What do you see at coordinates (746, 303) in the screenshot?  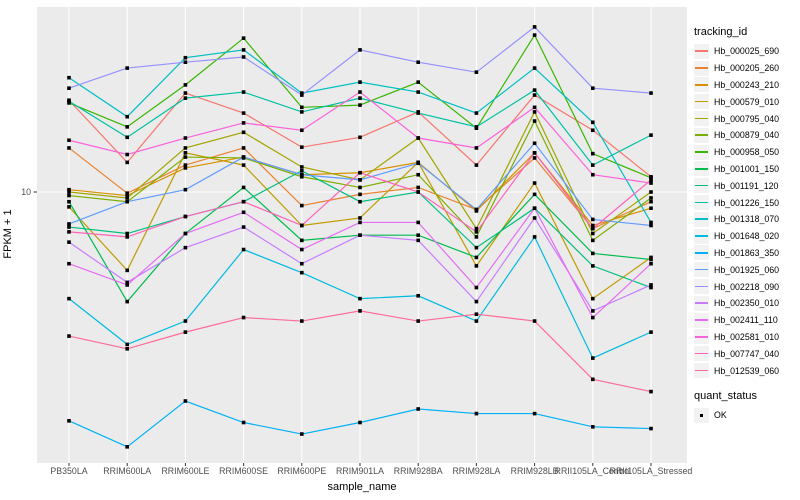 I see `legend-item-Hb_002350_010: Hb_002350_010` at bounding box center [746, 303].